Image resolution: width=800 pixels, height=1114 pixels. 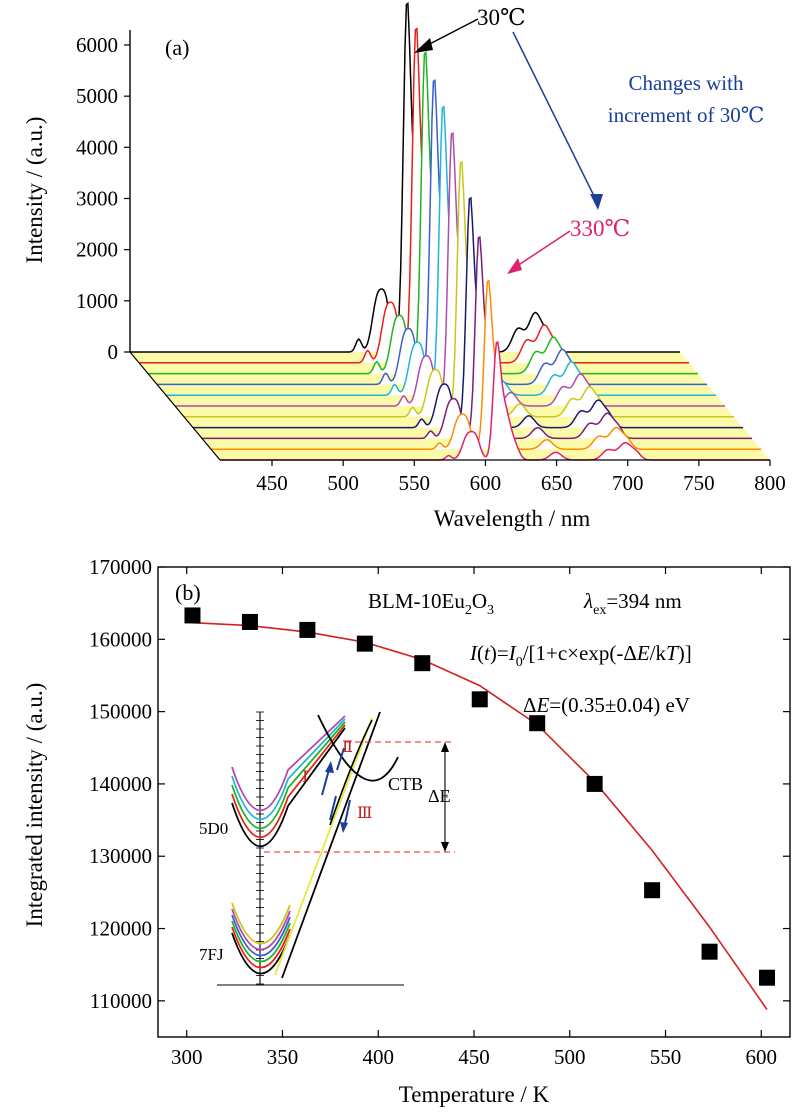 I want to click on panel-b-y-tick-label: 150000, so click(x=120, y=712).